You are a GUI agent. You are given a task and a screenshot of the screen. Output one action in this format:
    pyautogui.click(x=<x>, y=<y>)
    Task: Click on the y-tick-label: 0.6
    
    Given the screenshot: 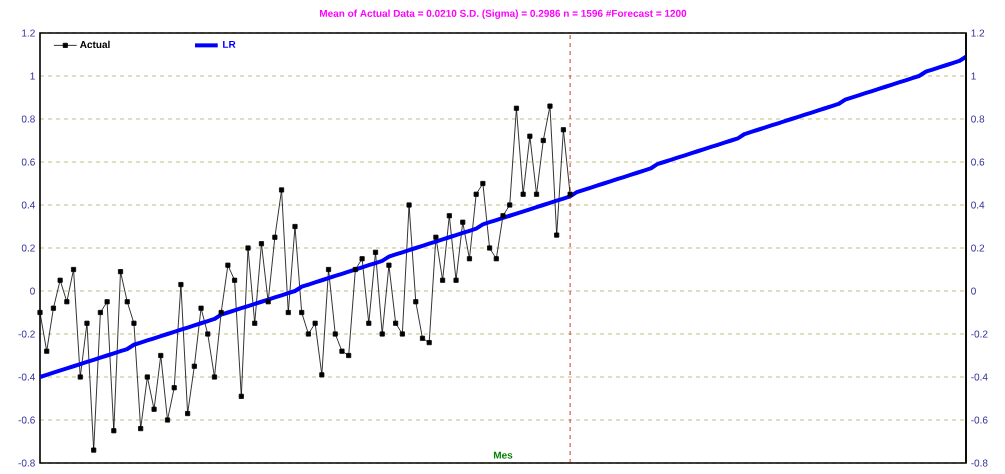 What is the action you would take?
    pyautogui.click(x=28, y=162)
    